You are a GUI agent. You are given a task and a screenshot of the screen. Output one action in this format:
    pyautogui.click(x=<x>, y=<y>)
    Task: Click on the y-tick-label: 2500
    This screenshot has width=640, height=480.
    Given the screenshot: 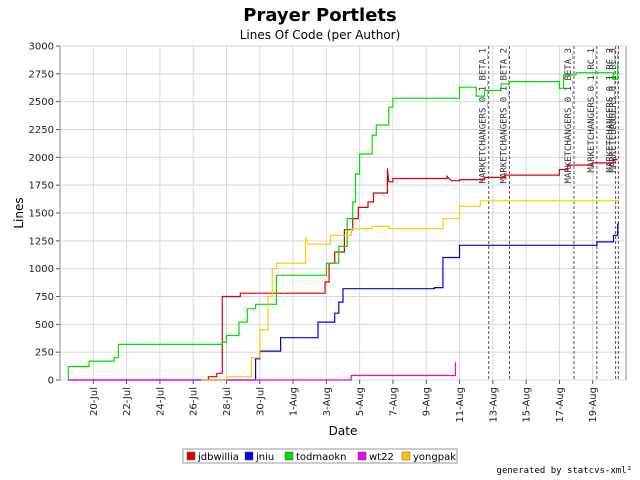 What is the action you would take?
    pyautogui.click(x=41, y=102)
    